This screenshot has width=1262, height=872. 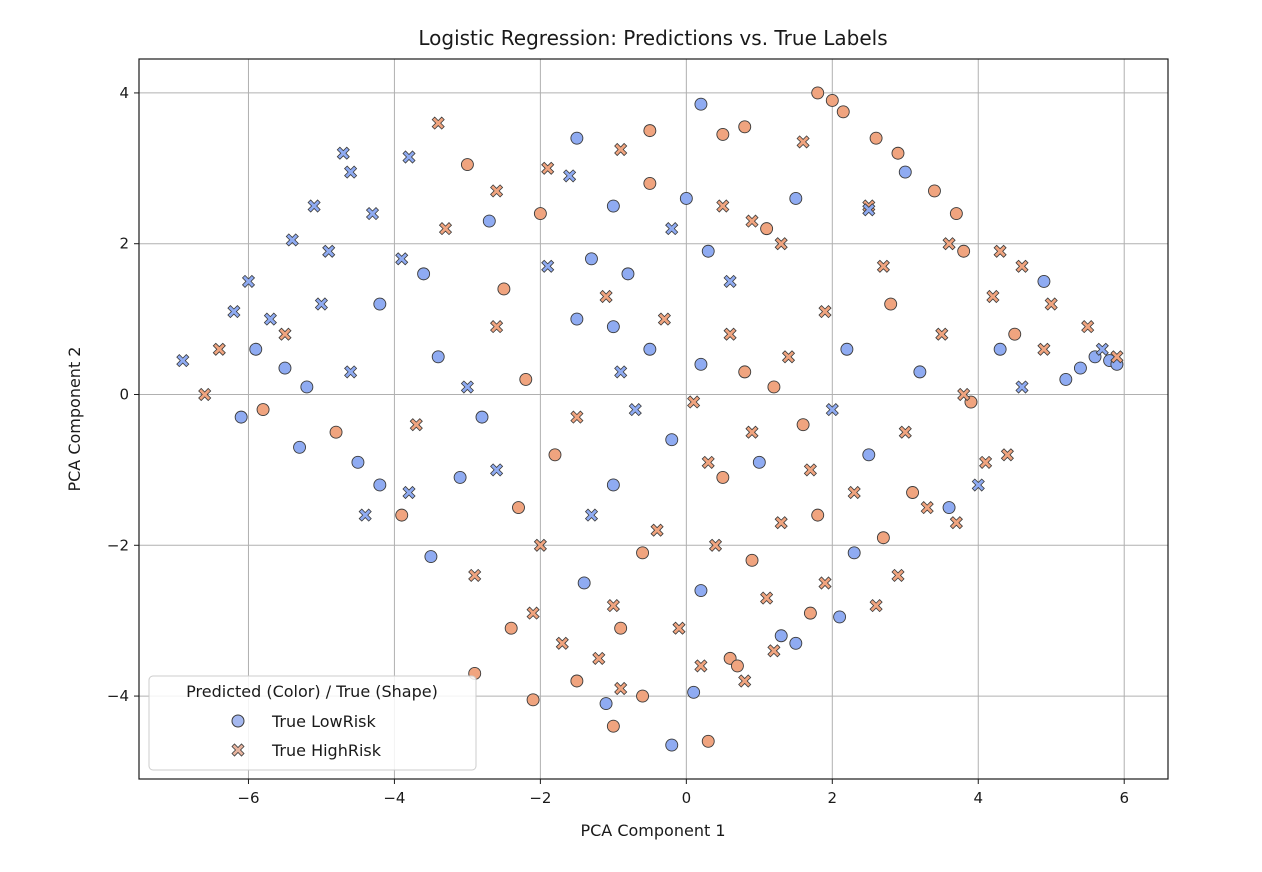 What do you see at coordinates (687, 798) in the screenshot?
I see `x-tick-label: 0` at bounding box center [687, 798].